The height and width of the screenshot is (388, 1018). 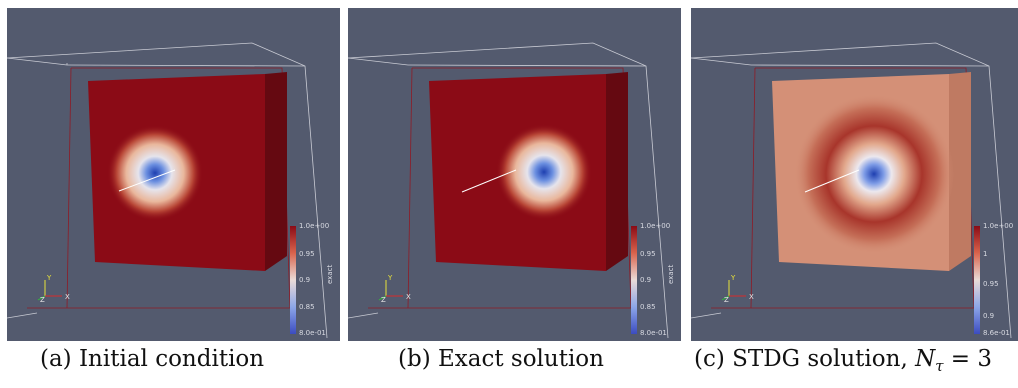 What do you see at coordinates (996, 333) in the screenshot?
I see `colorbar-min-label: 8.6e-01` at bounding box center [996, 333].